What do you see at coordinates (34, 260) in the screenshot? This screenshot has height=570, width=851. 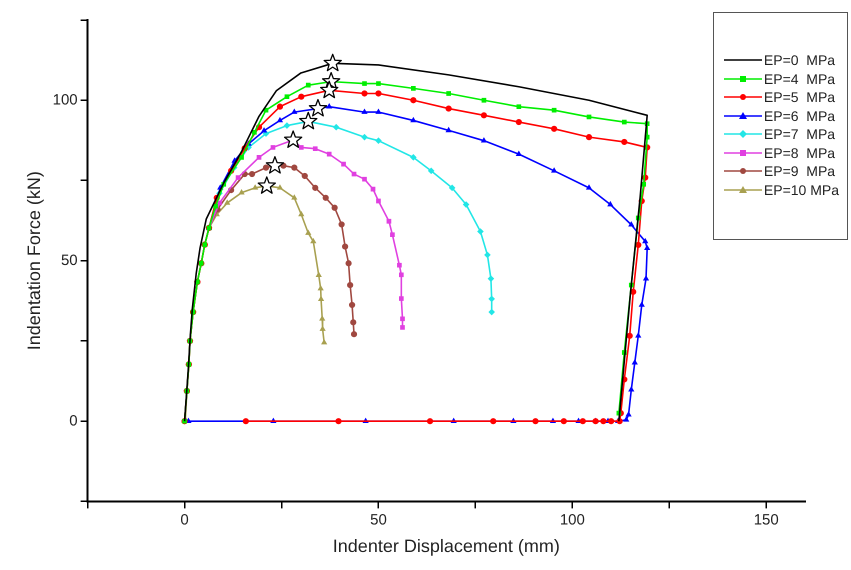 I see `y-axis-title: Indentation Force (kN)` at bounding box center [34, 260].